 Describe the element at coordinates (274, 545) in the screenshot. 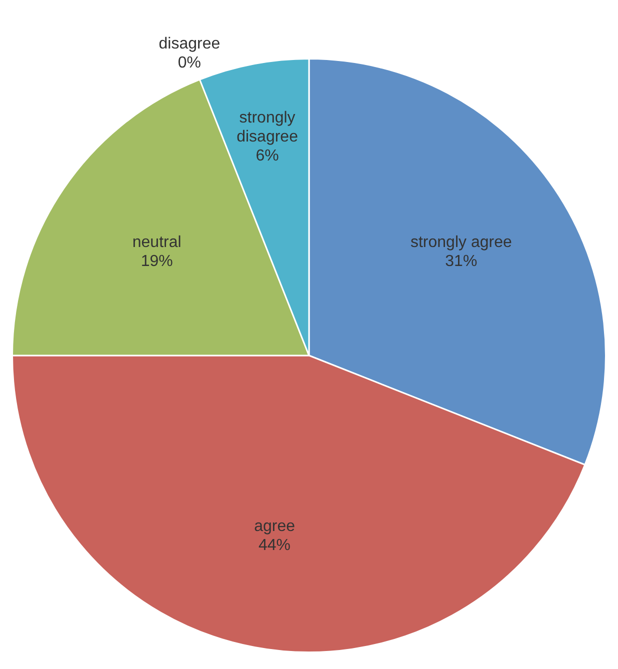

I see `data-label: 44%` at that location.